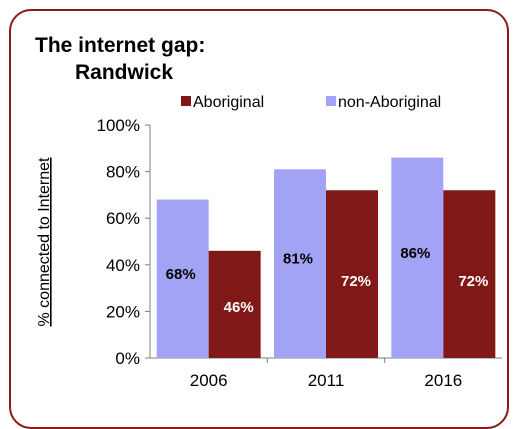  I want to click on x-axis: 2006 2011 2016, so click(326, 373).